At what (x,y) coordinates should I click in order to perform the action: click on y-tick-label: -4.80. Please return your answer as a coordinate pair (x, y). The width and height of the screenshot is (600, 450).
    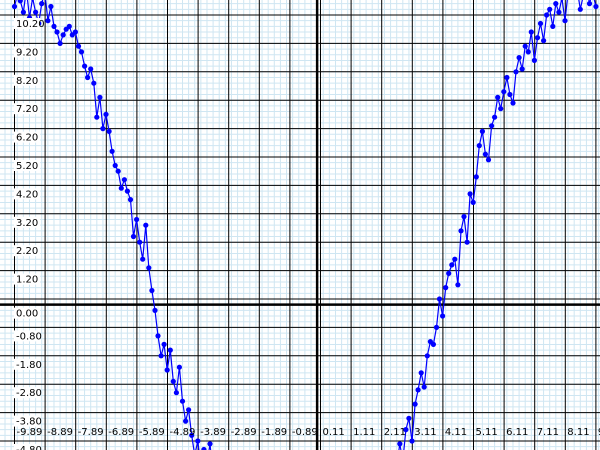
    Looking at the image, I should click on (29, 447).